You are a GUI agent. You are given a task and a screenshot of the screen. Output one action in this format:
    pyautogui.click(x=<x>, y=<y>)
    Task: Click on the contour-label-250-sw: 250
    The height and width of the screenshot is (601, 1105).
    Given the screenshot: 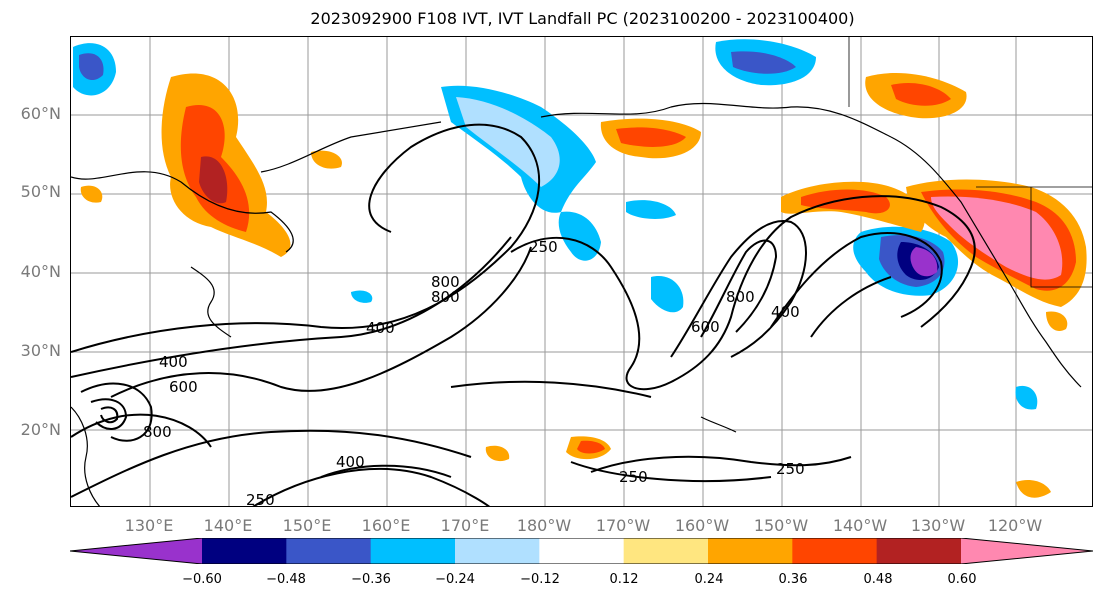 What is the action you would take?
    pyautogui.click(x=260, y=499)
    